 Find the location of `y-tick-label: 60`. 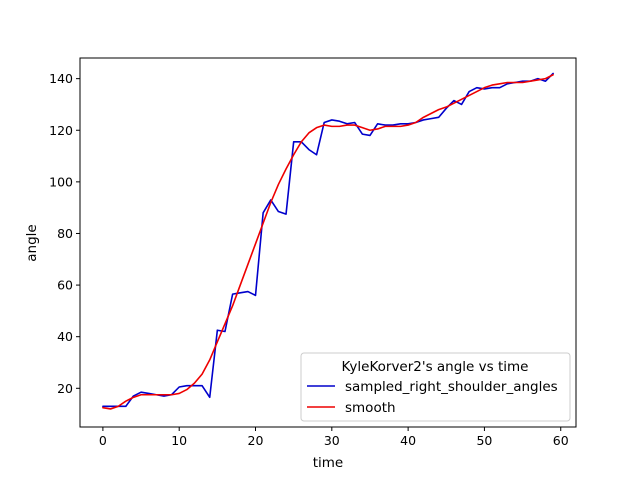

y-tick-label: 60 is located at coordinates (65, 285).